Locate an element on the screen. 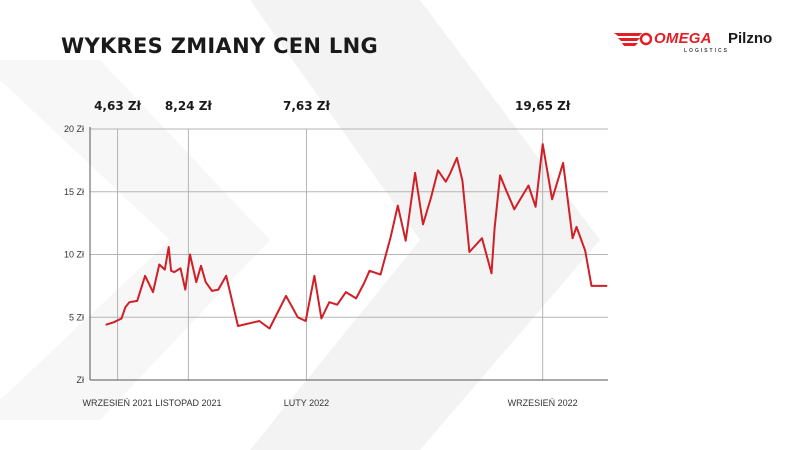  logo-brand: OMEGA is located at coordinates (683, 38).